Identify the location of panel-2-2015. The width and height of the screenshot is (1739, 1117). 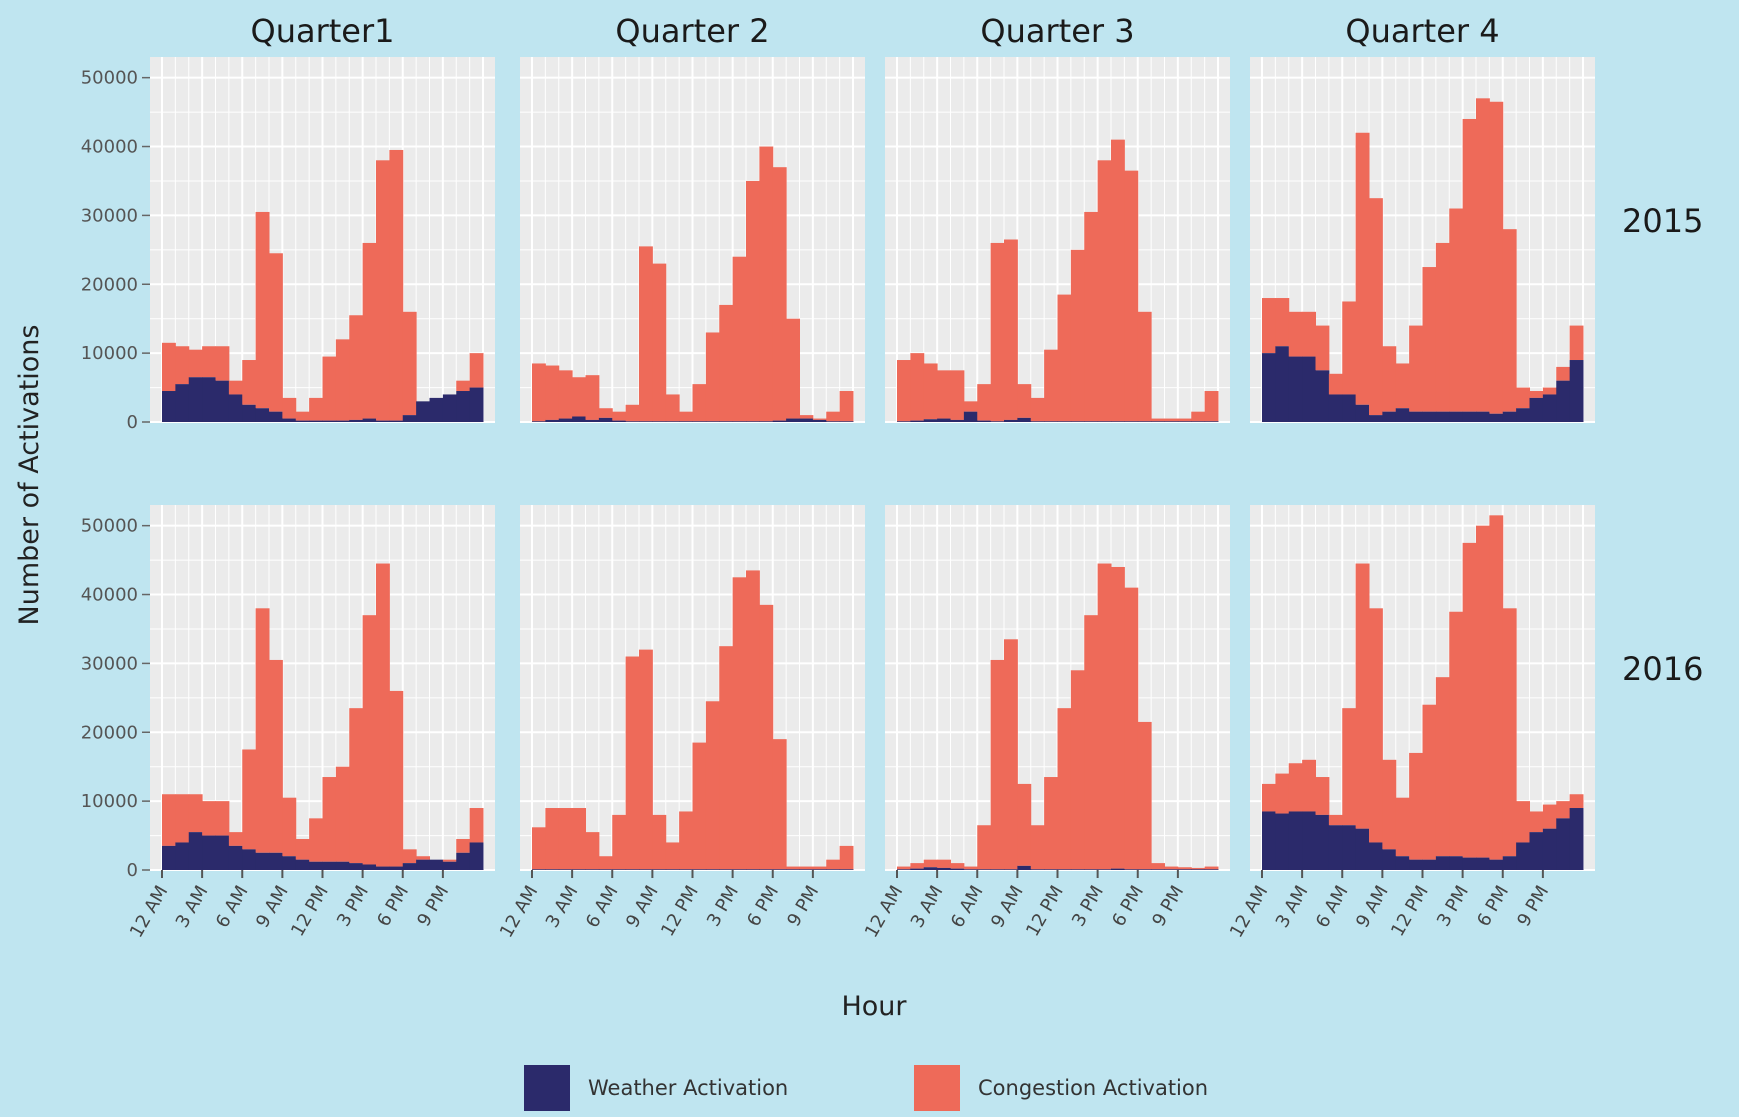
(692, 240).